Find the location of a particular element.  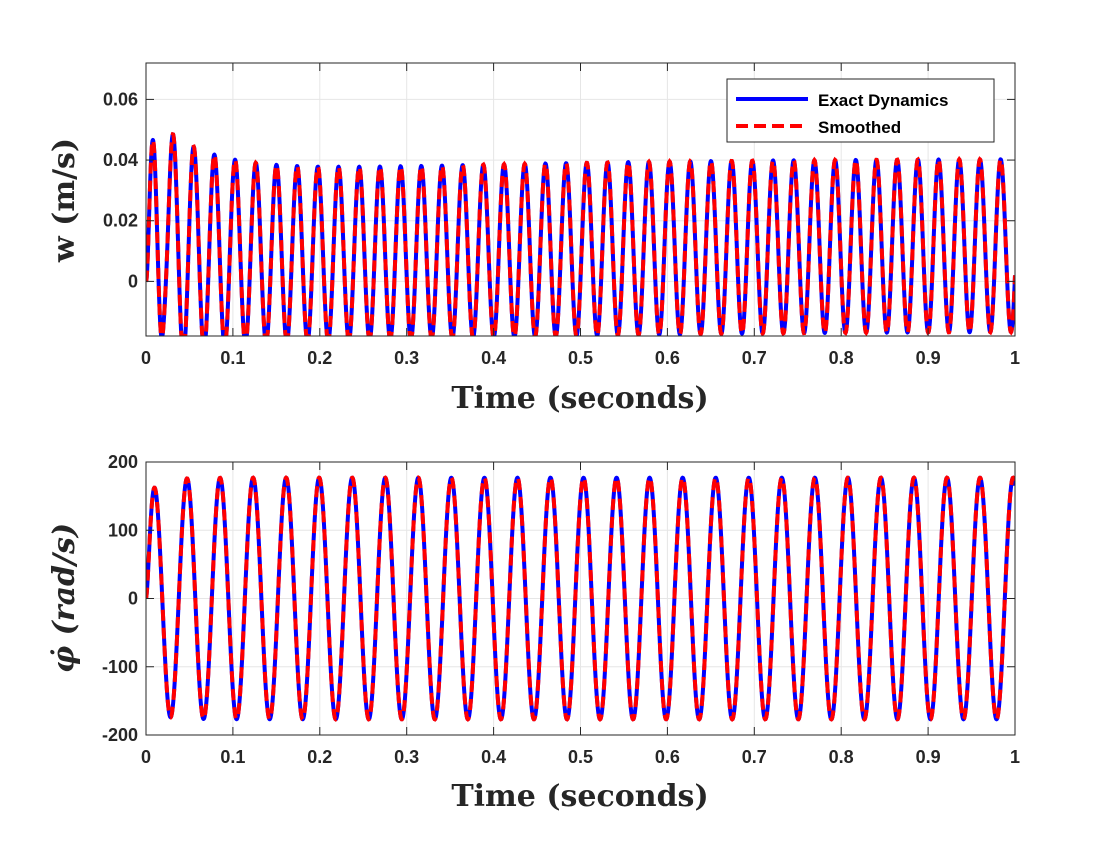

x-tick-labels-w: 0 0.1 0.2 0.3 0.4 0.5 0.6 0.7 0.8 0.9 1 is located at coordinates (580, 358).